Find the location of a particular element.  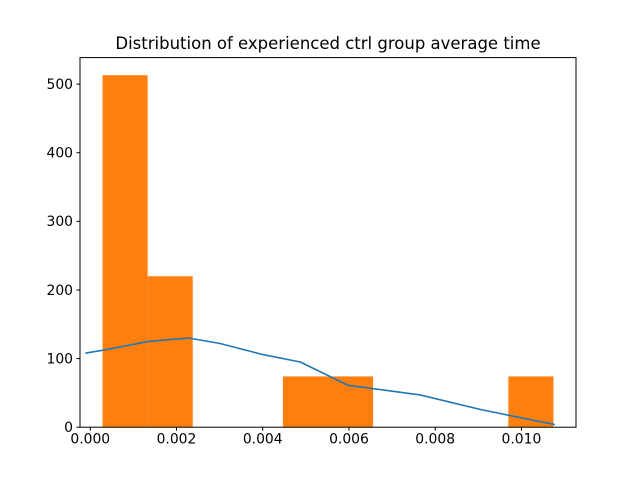

x-tick-label: 0.008 is located at coordinates (435, 440).